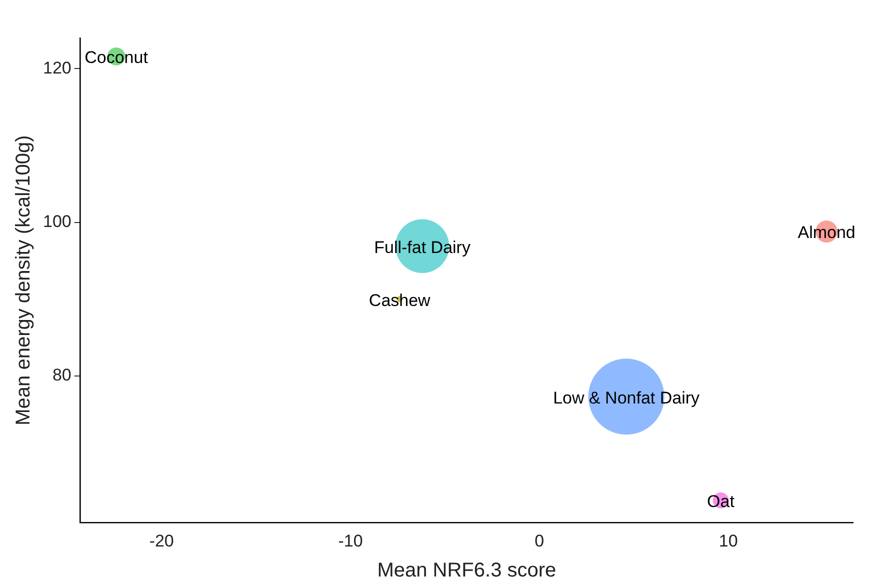  What do you see at coordinates (721, 502) in the screenshot?
I see `series-label: Oat` at bounding box center [721, 502].